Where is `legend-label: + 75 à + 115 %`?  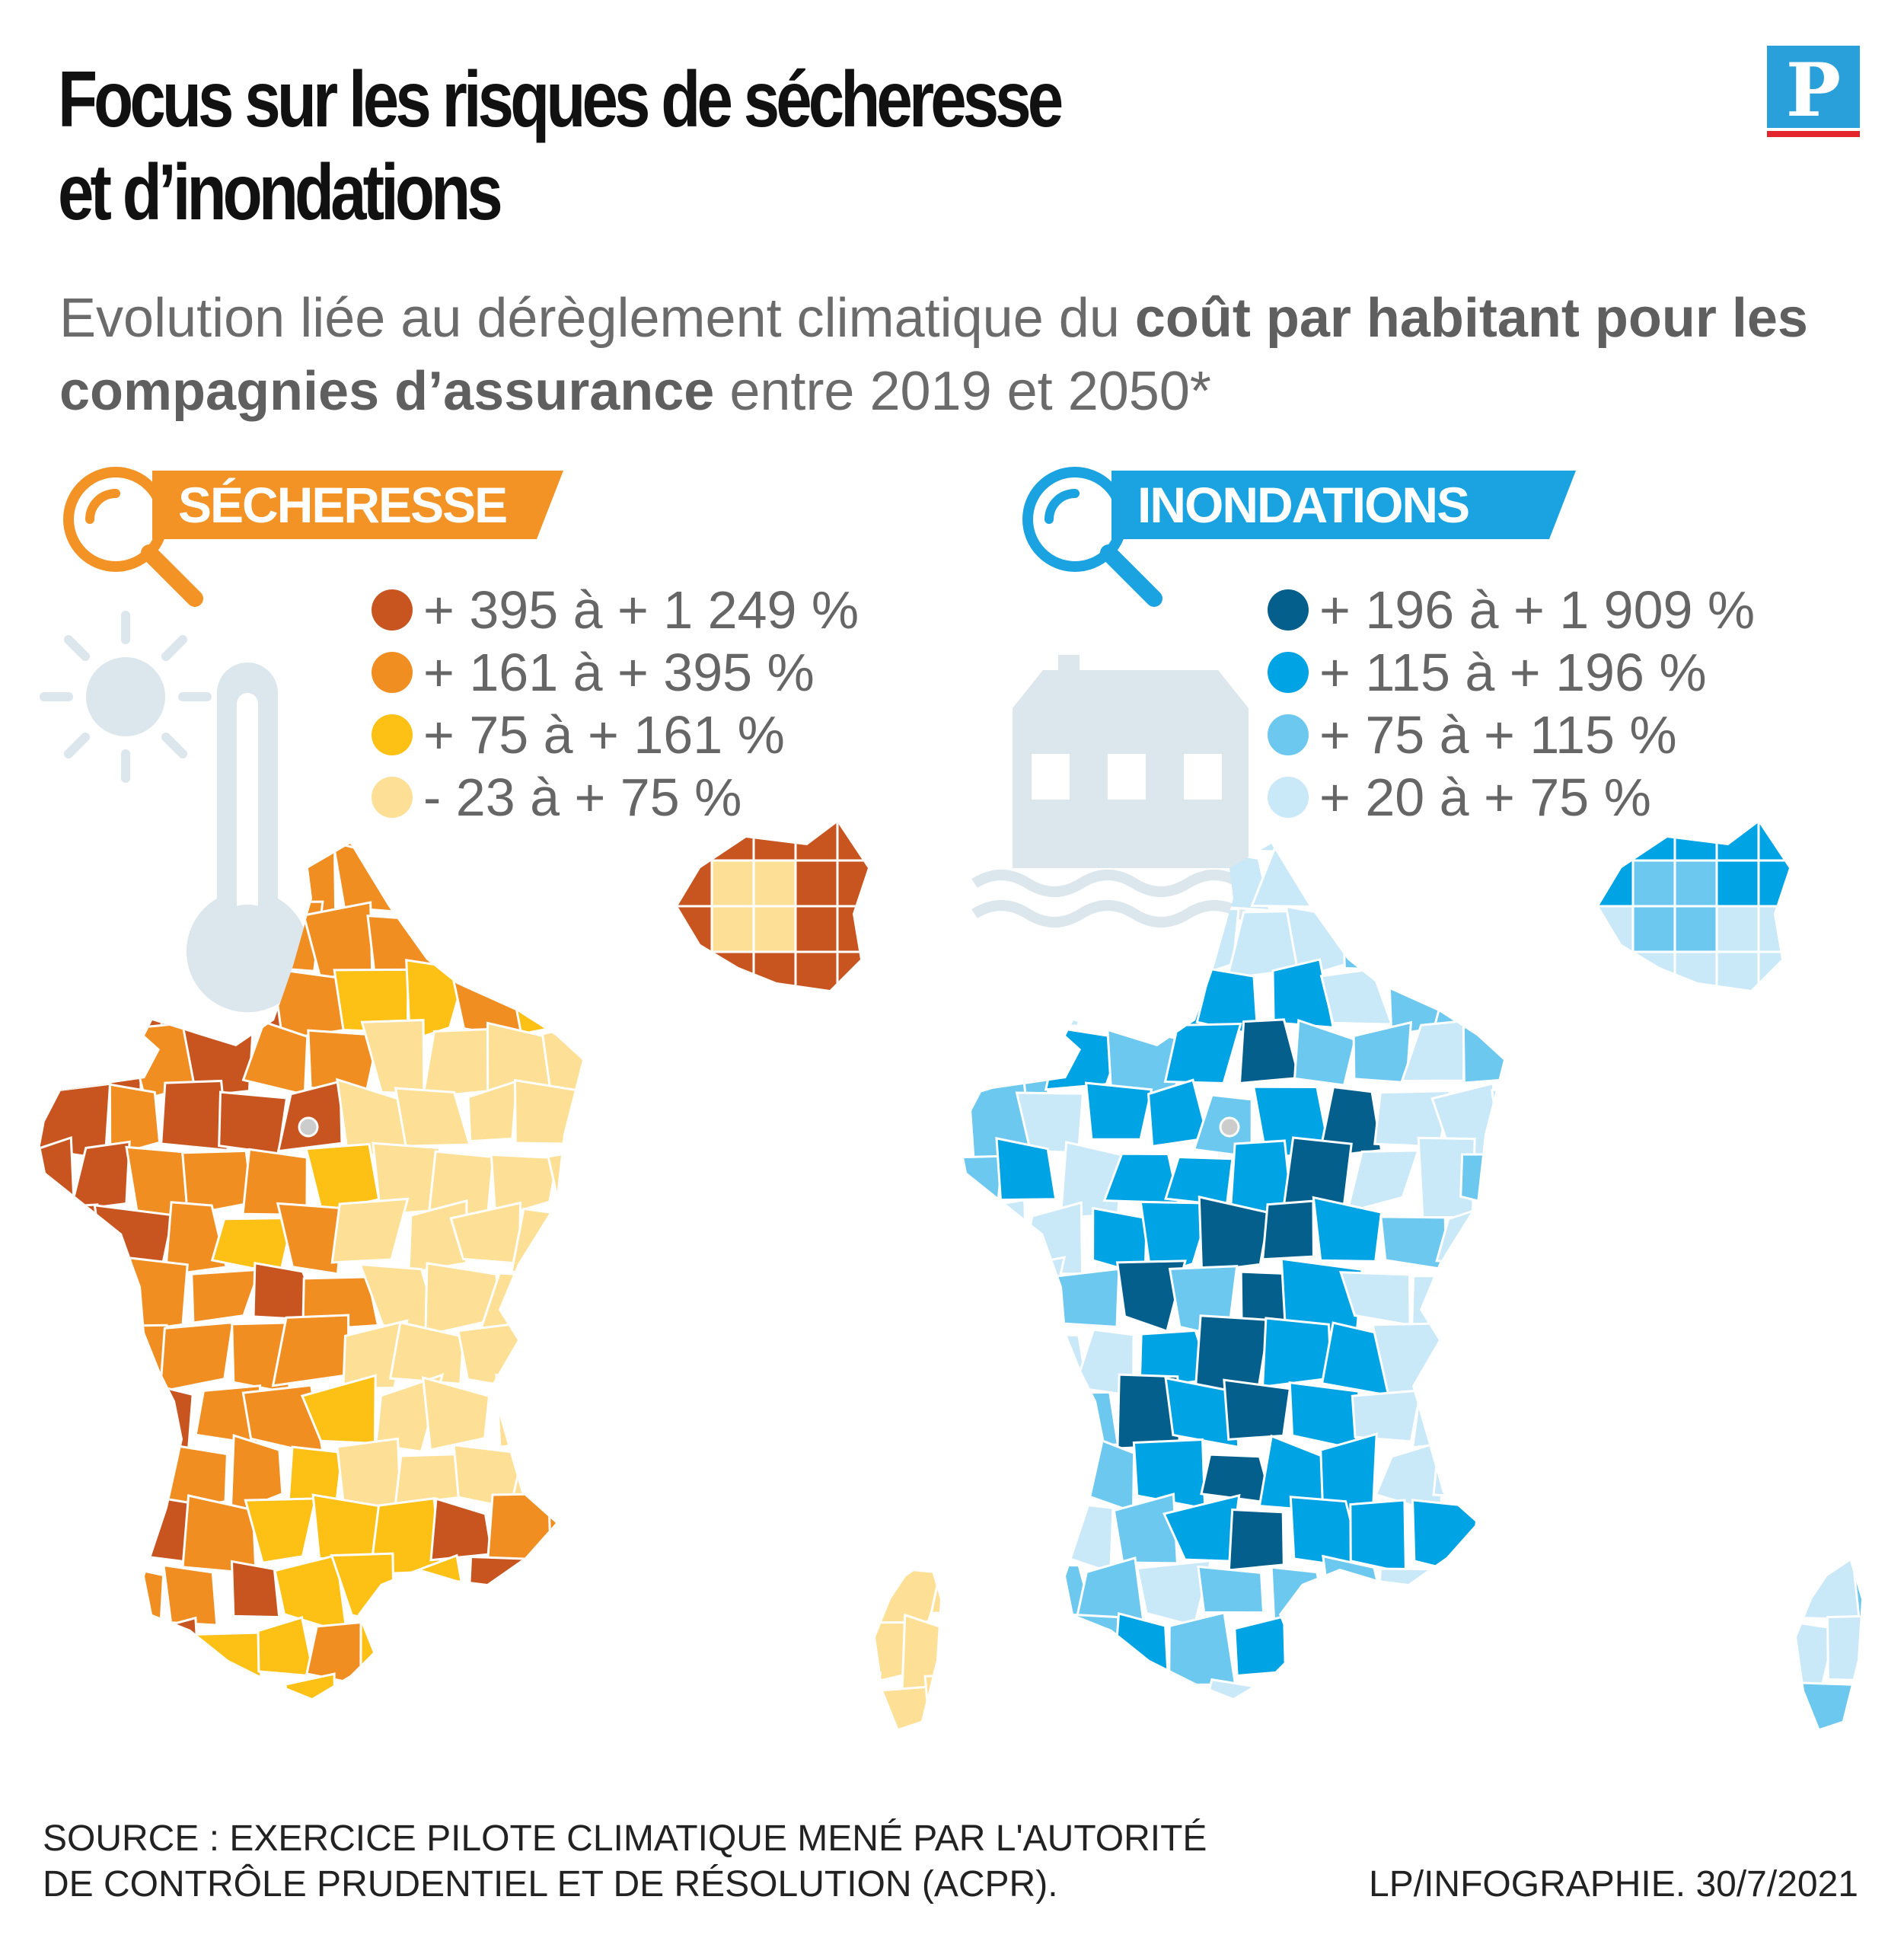
legend-label: + 75 à + 115 % is located at coordinates (1498, 735).